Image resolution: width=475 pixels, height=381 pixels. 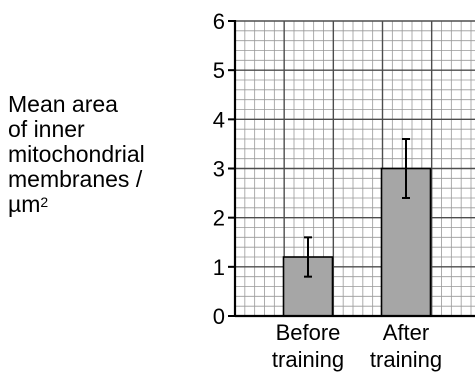 What do you see at coordinates (24, 204) in the screenshot?
I see `y-axis-unit: µm` at bounding box center [24, 204].